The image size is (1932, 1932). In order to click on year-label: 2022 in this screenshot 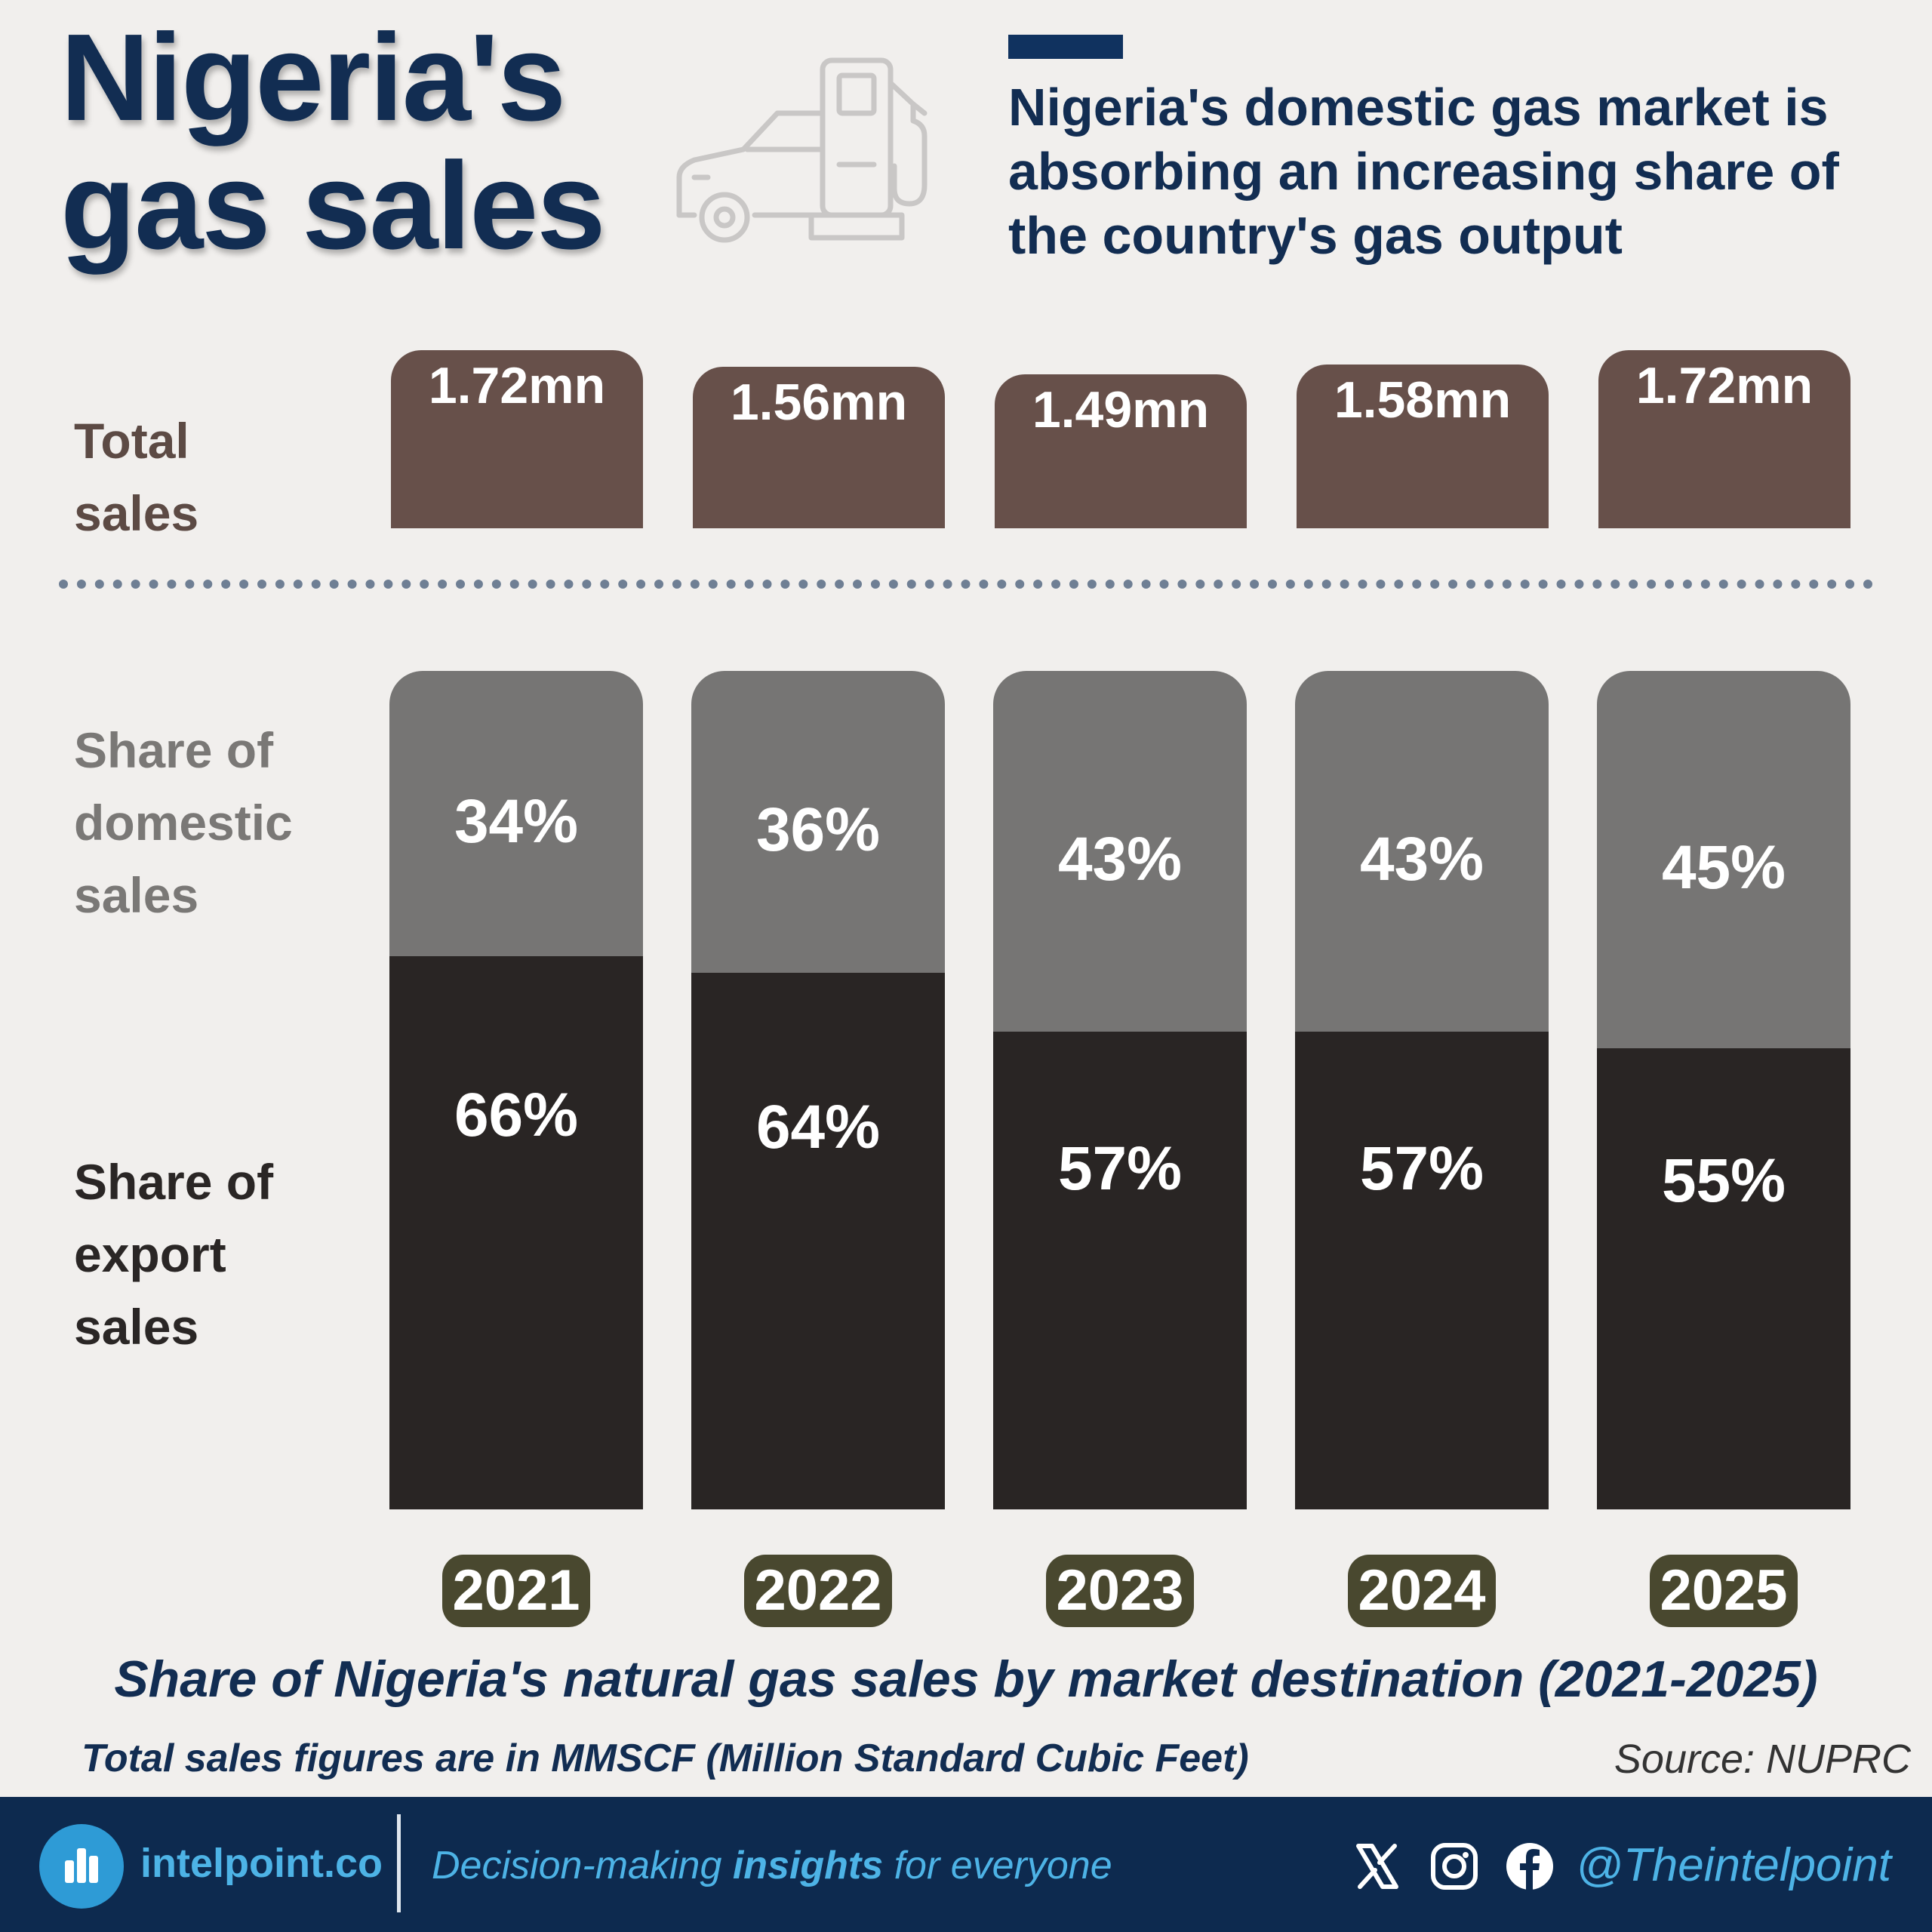, I will do `click(818, 1591)`.